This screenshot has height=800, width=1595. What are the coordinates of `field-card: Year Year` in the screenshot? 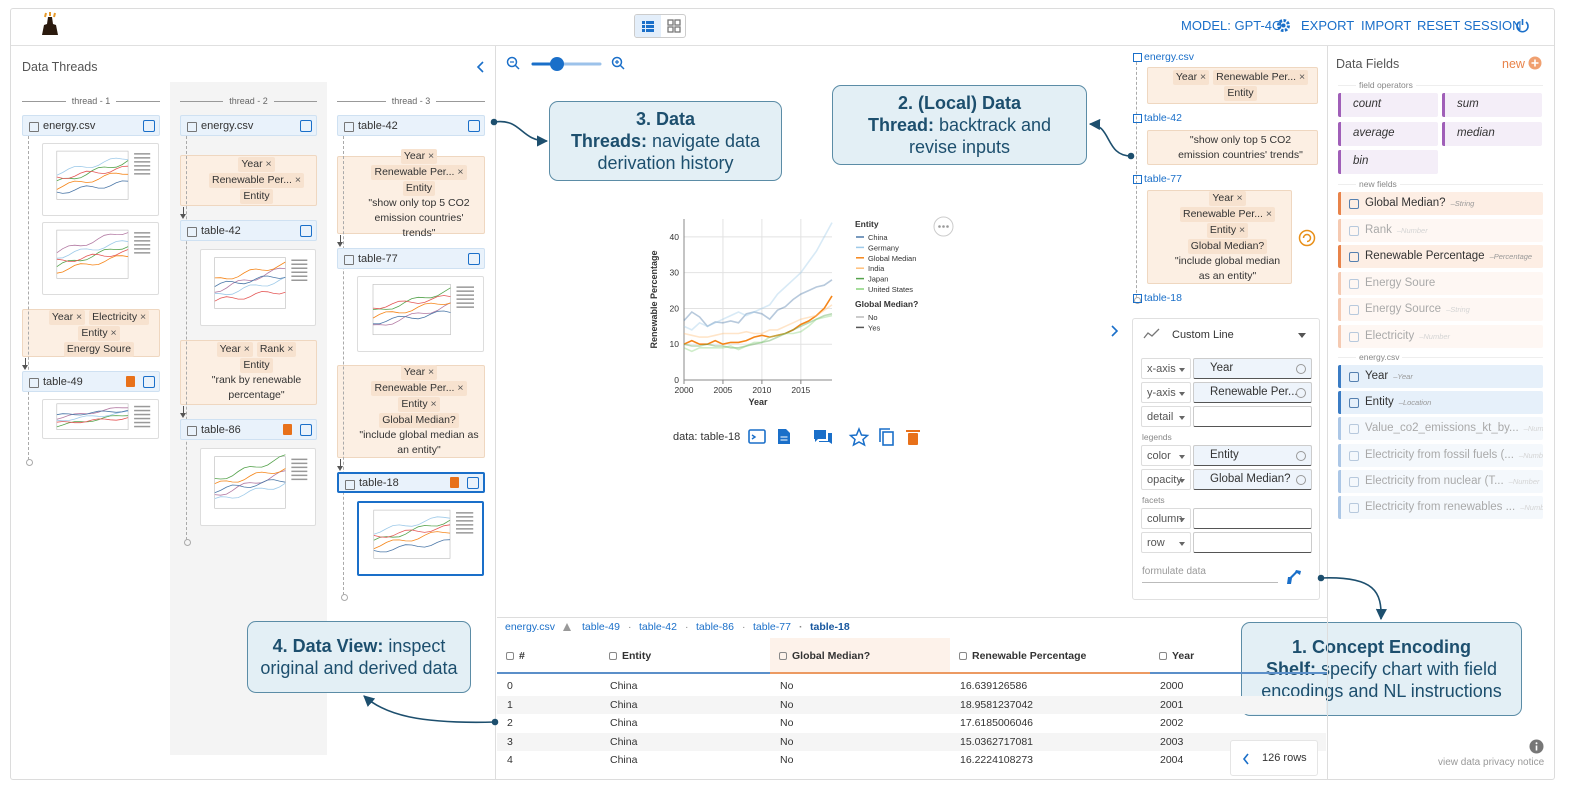 It's located at (1440, 376).